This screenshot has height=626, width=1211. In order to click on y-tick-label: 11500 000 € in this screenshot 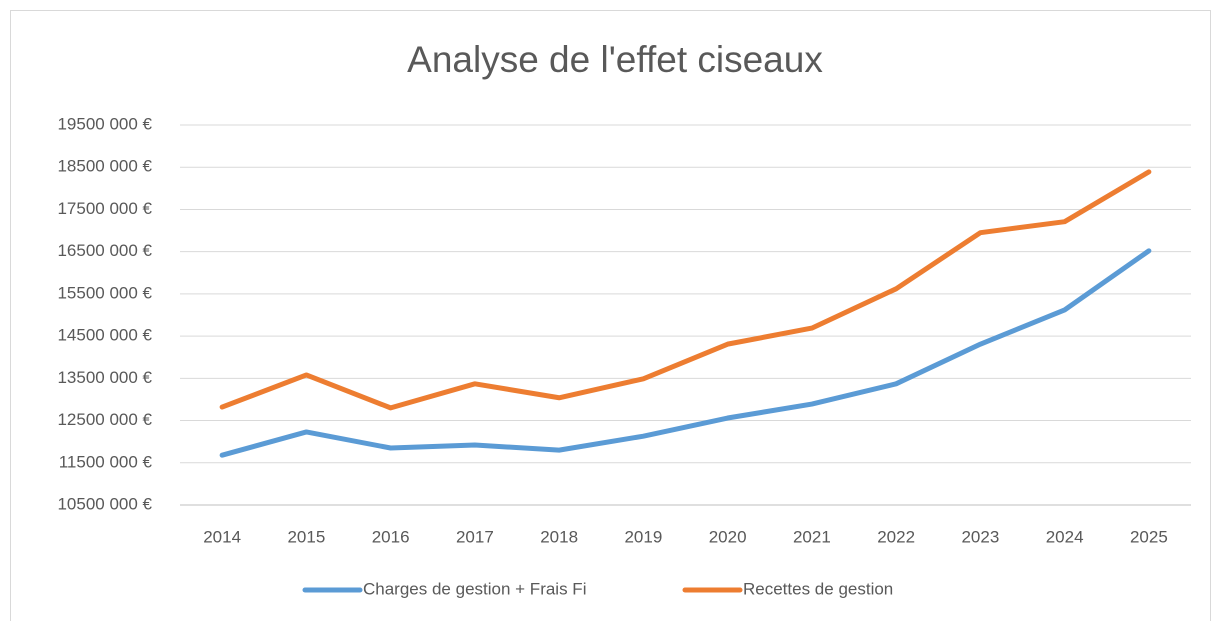, I will do `click(106, 461)`.